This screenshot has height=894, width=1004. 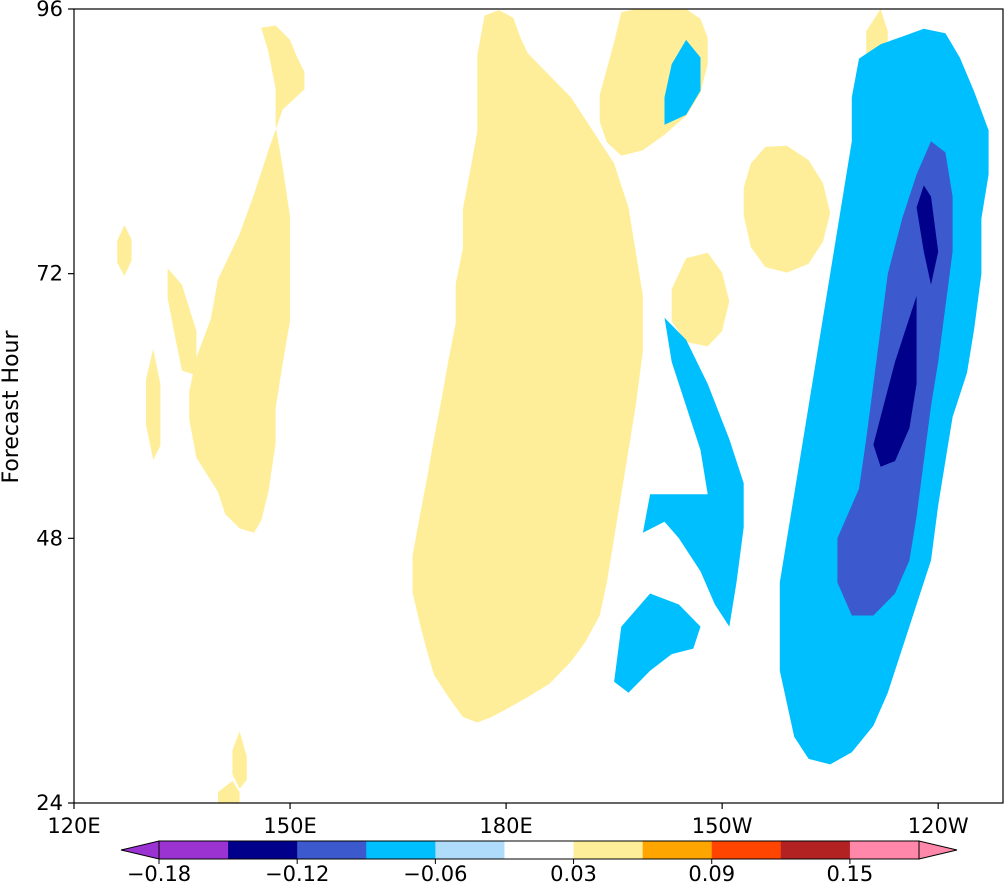 What do you see at coordinates (505, 826) in the screenshot?
I see `x-tick-label: 180E` at bounding box center [505, 826].